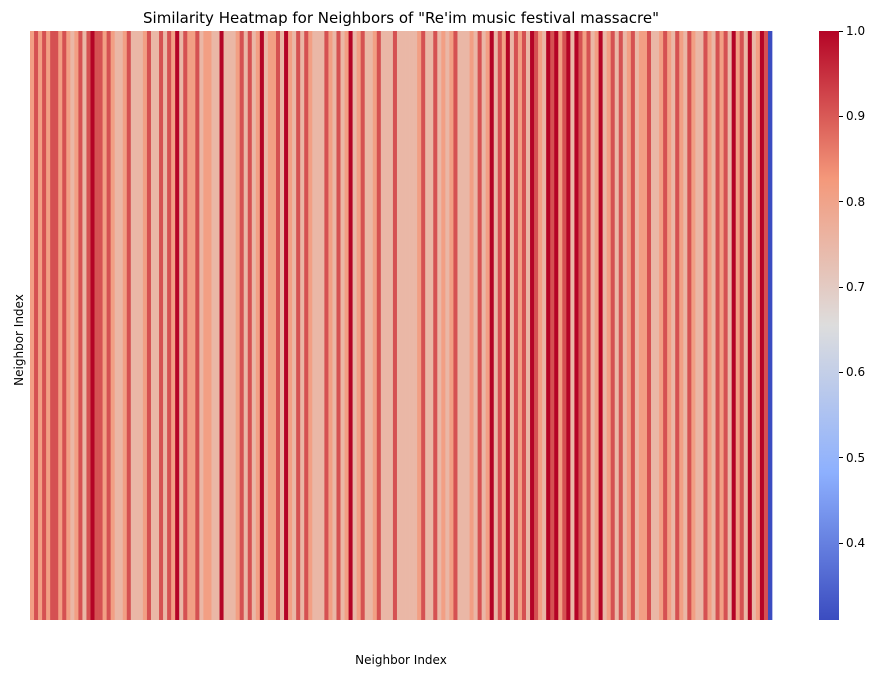 This screenshot has height=677, width=892. What do you see at coordinates (856, 372) in the screenshot?
I see `colorbar-tick-label: 0.6` at bounding box center [856, 372].